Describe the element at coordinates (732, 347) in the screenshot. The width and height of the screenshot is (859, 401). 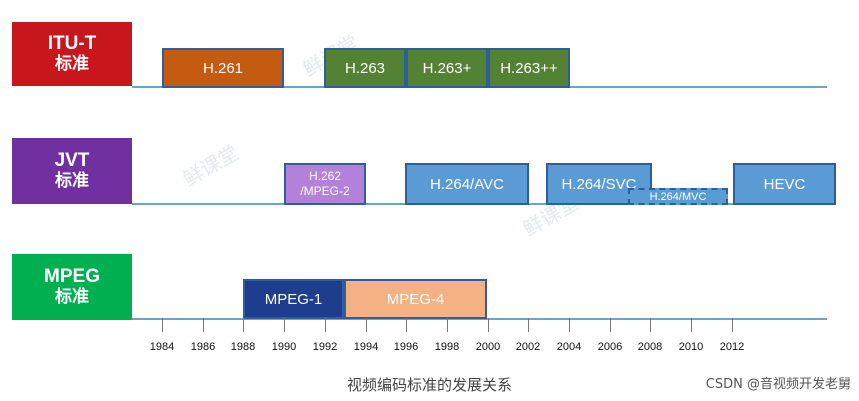
I see `year-label: 2012` at that location.